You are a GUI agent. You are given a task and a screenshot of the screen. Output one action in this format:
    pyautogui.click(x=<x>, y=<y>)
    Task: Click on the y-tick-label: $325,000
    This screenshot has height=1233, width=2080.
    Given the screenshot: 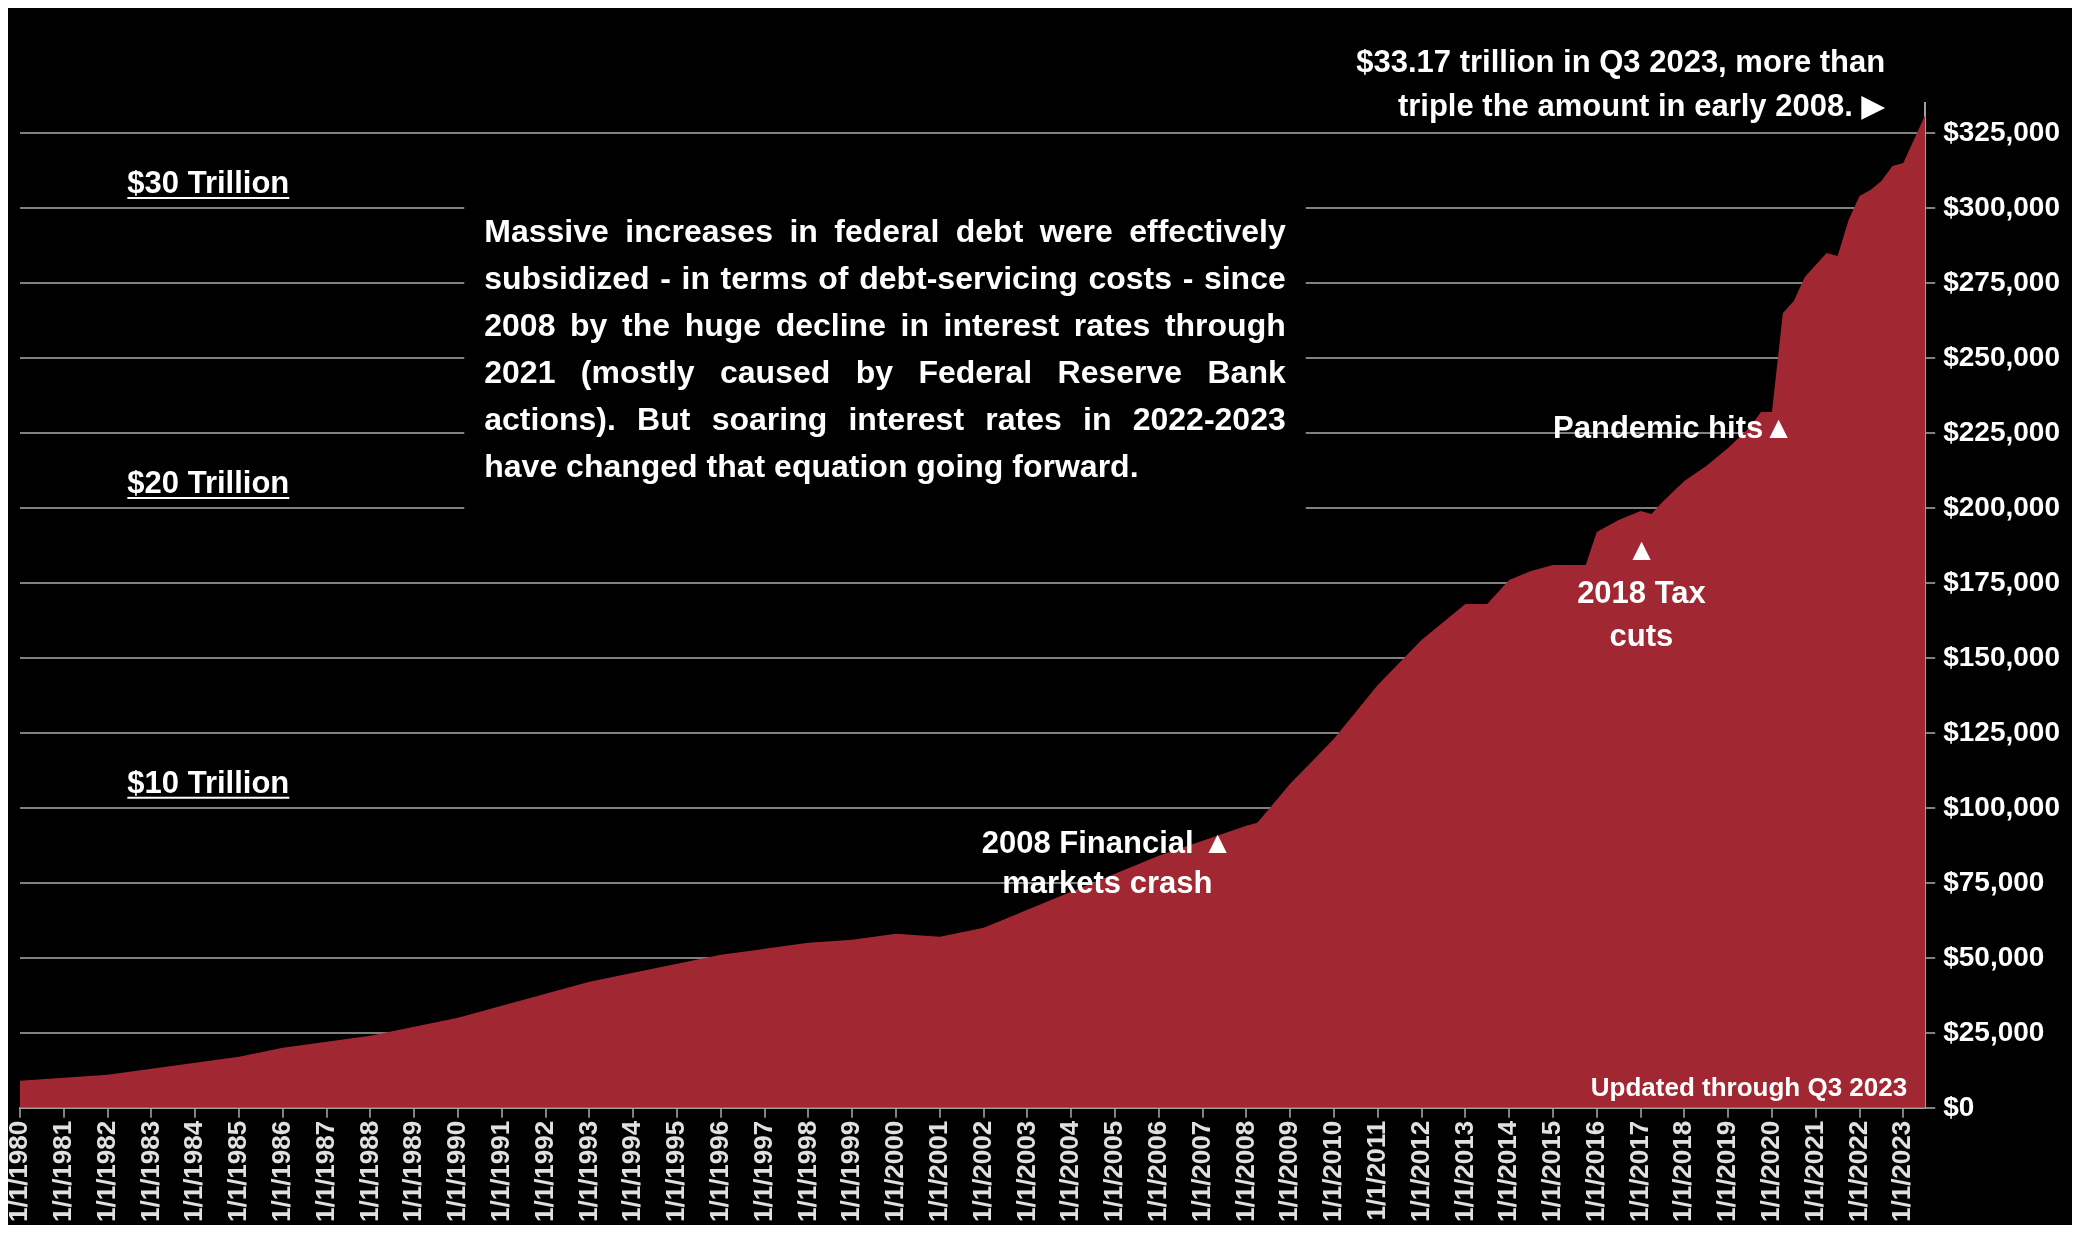 What is the action you would take?
    pyautogui.click(x=2002, y=131)
    